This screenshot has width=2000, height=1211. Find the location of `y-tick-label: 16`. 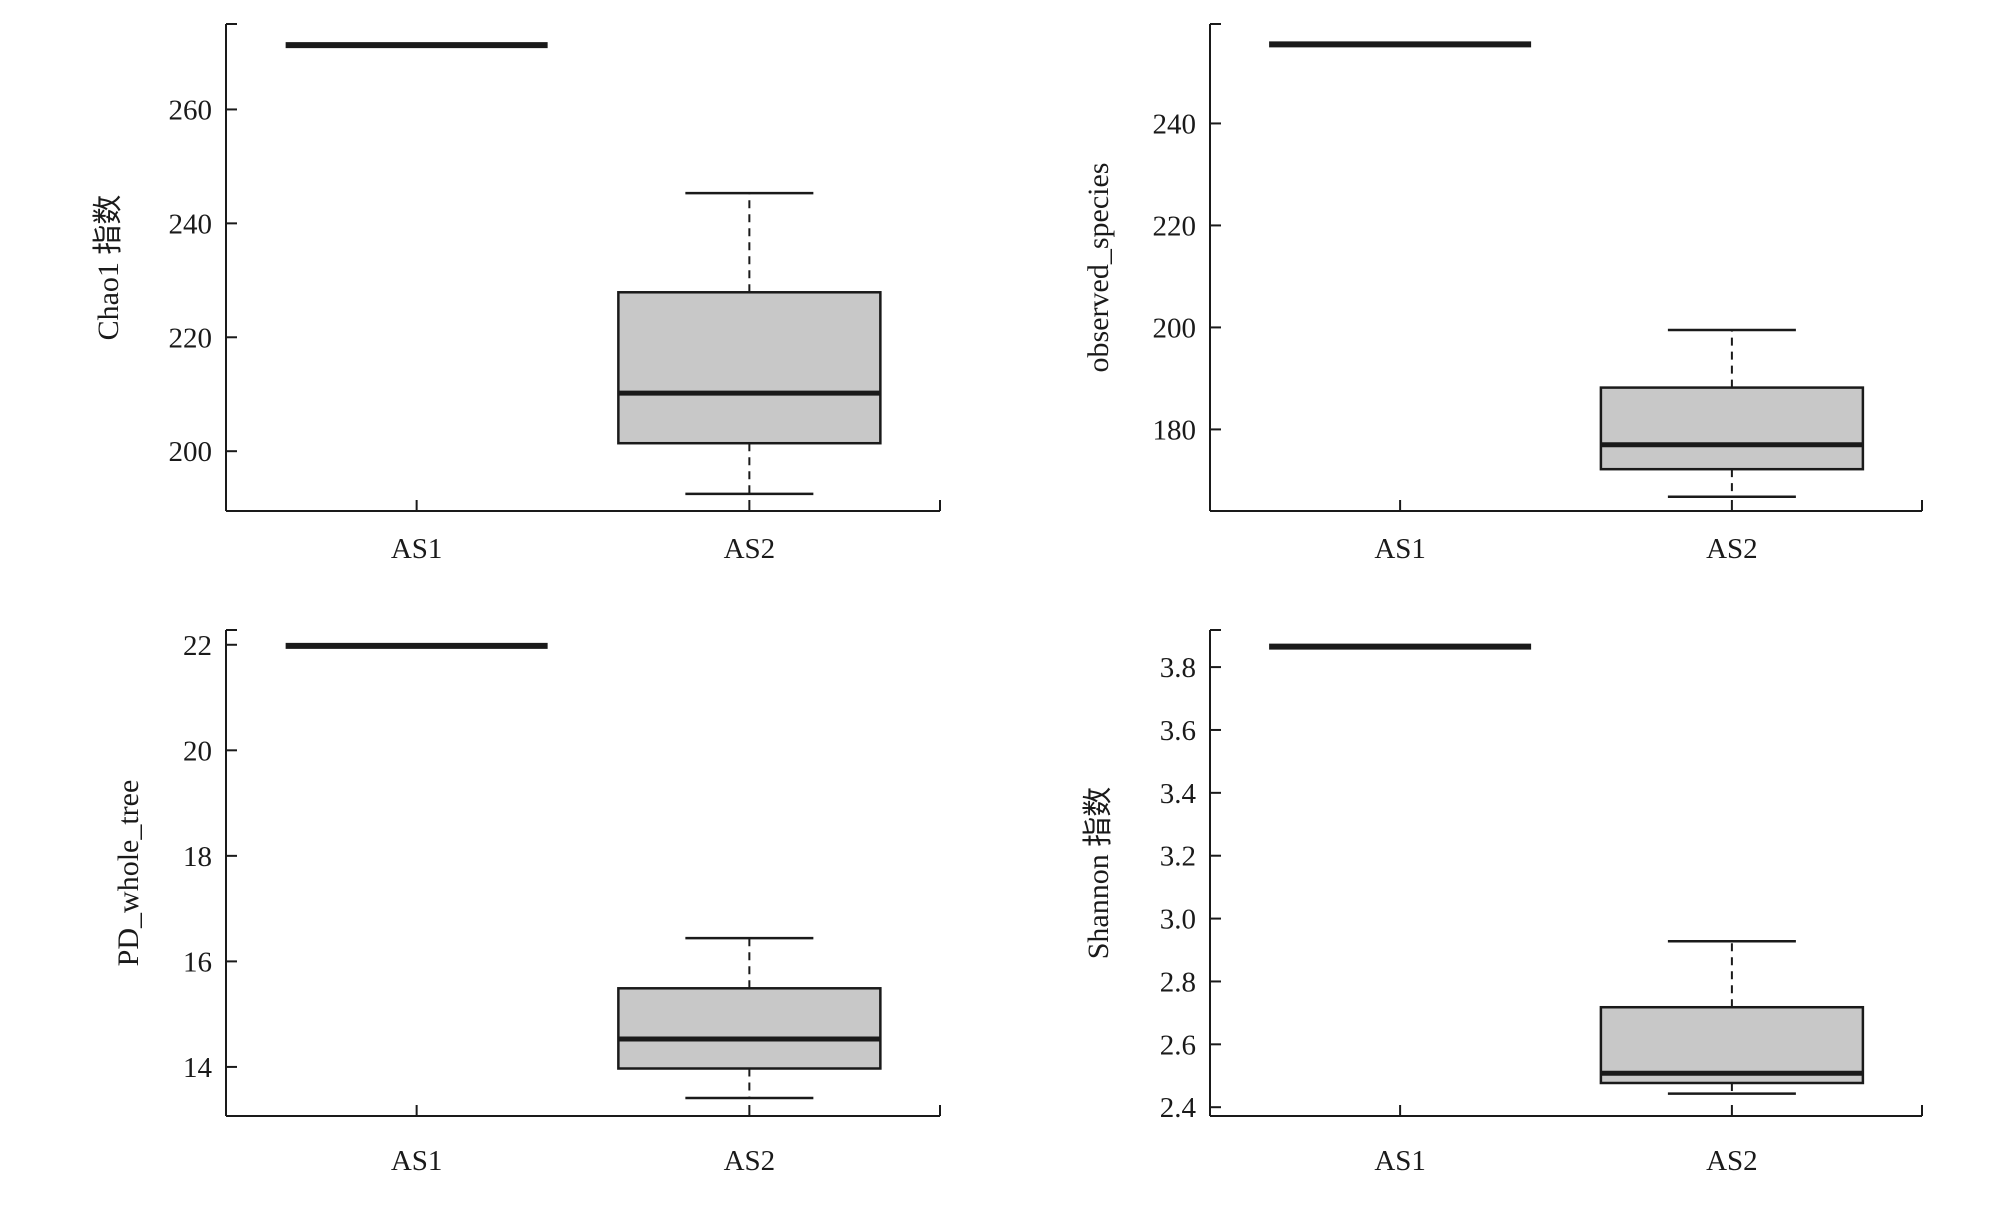

y-tick-label: 16 is located at coordinates (197, 962).